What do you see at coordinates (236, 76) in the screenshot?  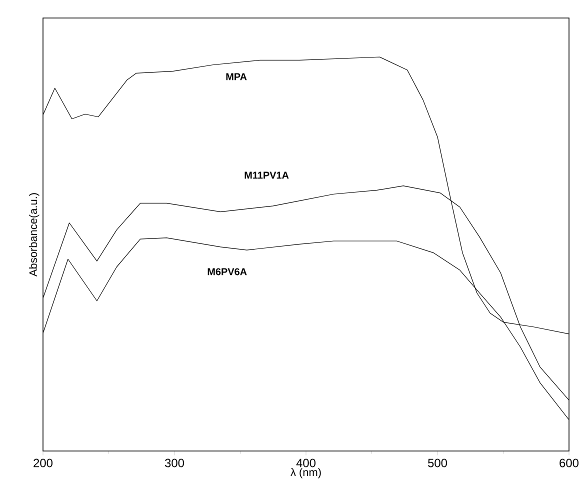 I see `series-label: MPA` at bounding box center [236, 76].